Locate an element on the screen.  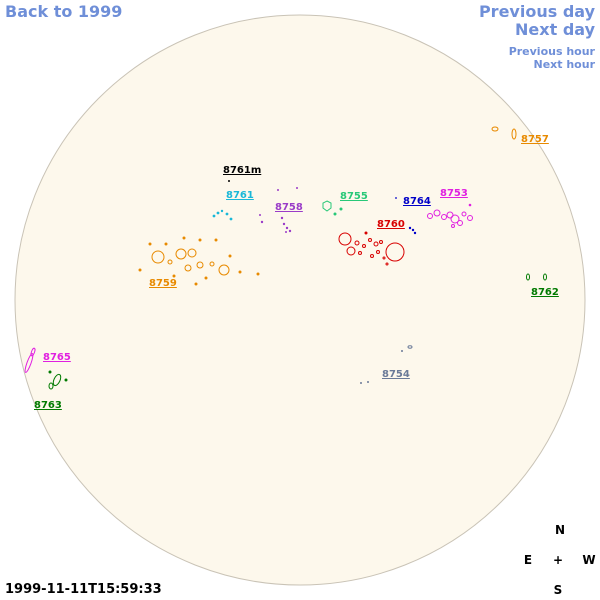
compass-south: S is located at coordinates (558, 590).